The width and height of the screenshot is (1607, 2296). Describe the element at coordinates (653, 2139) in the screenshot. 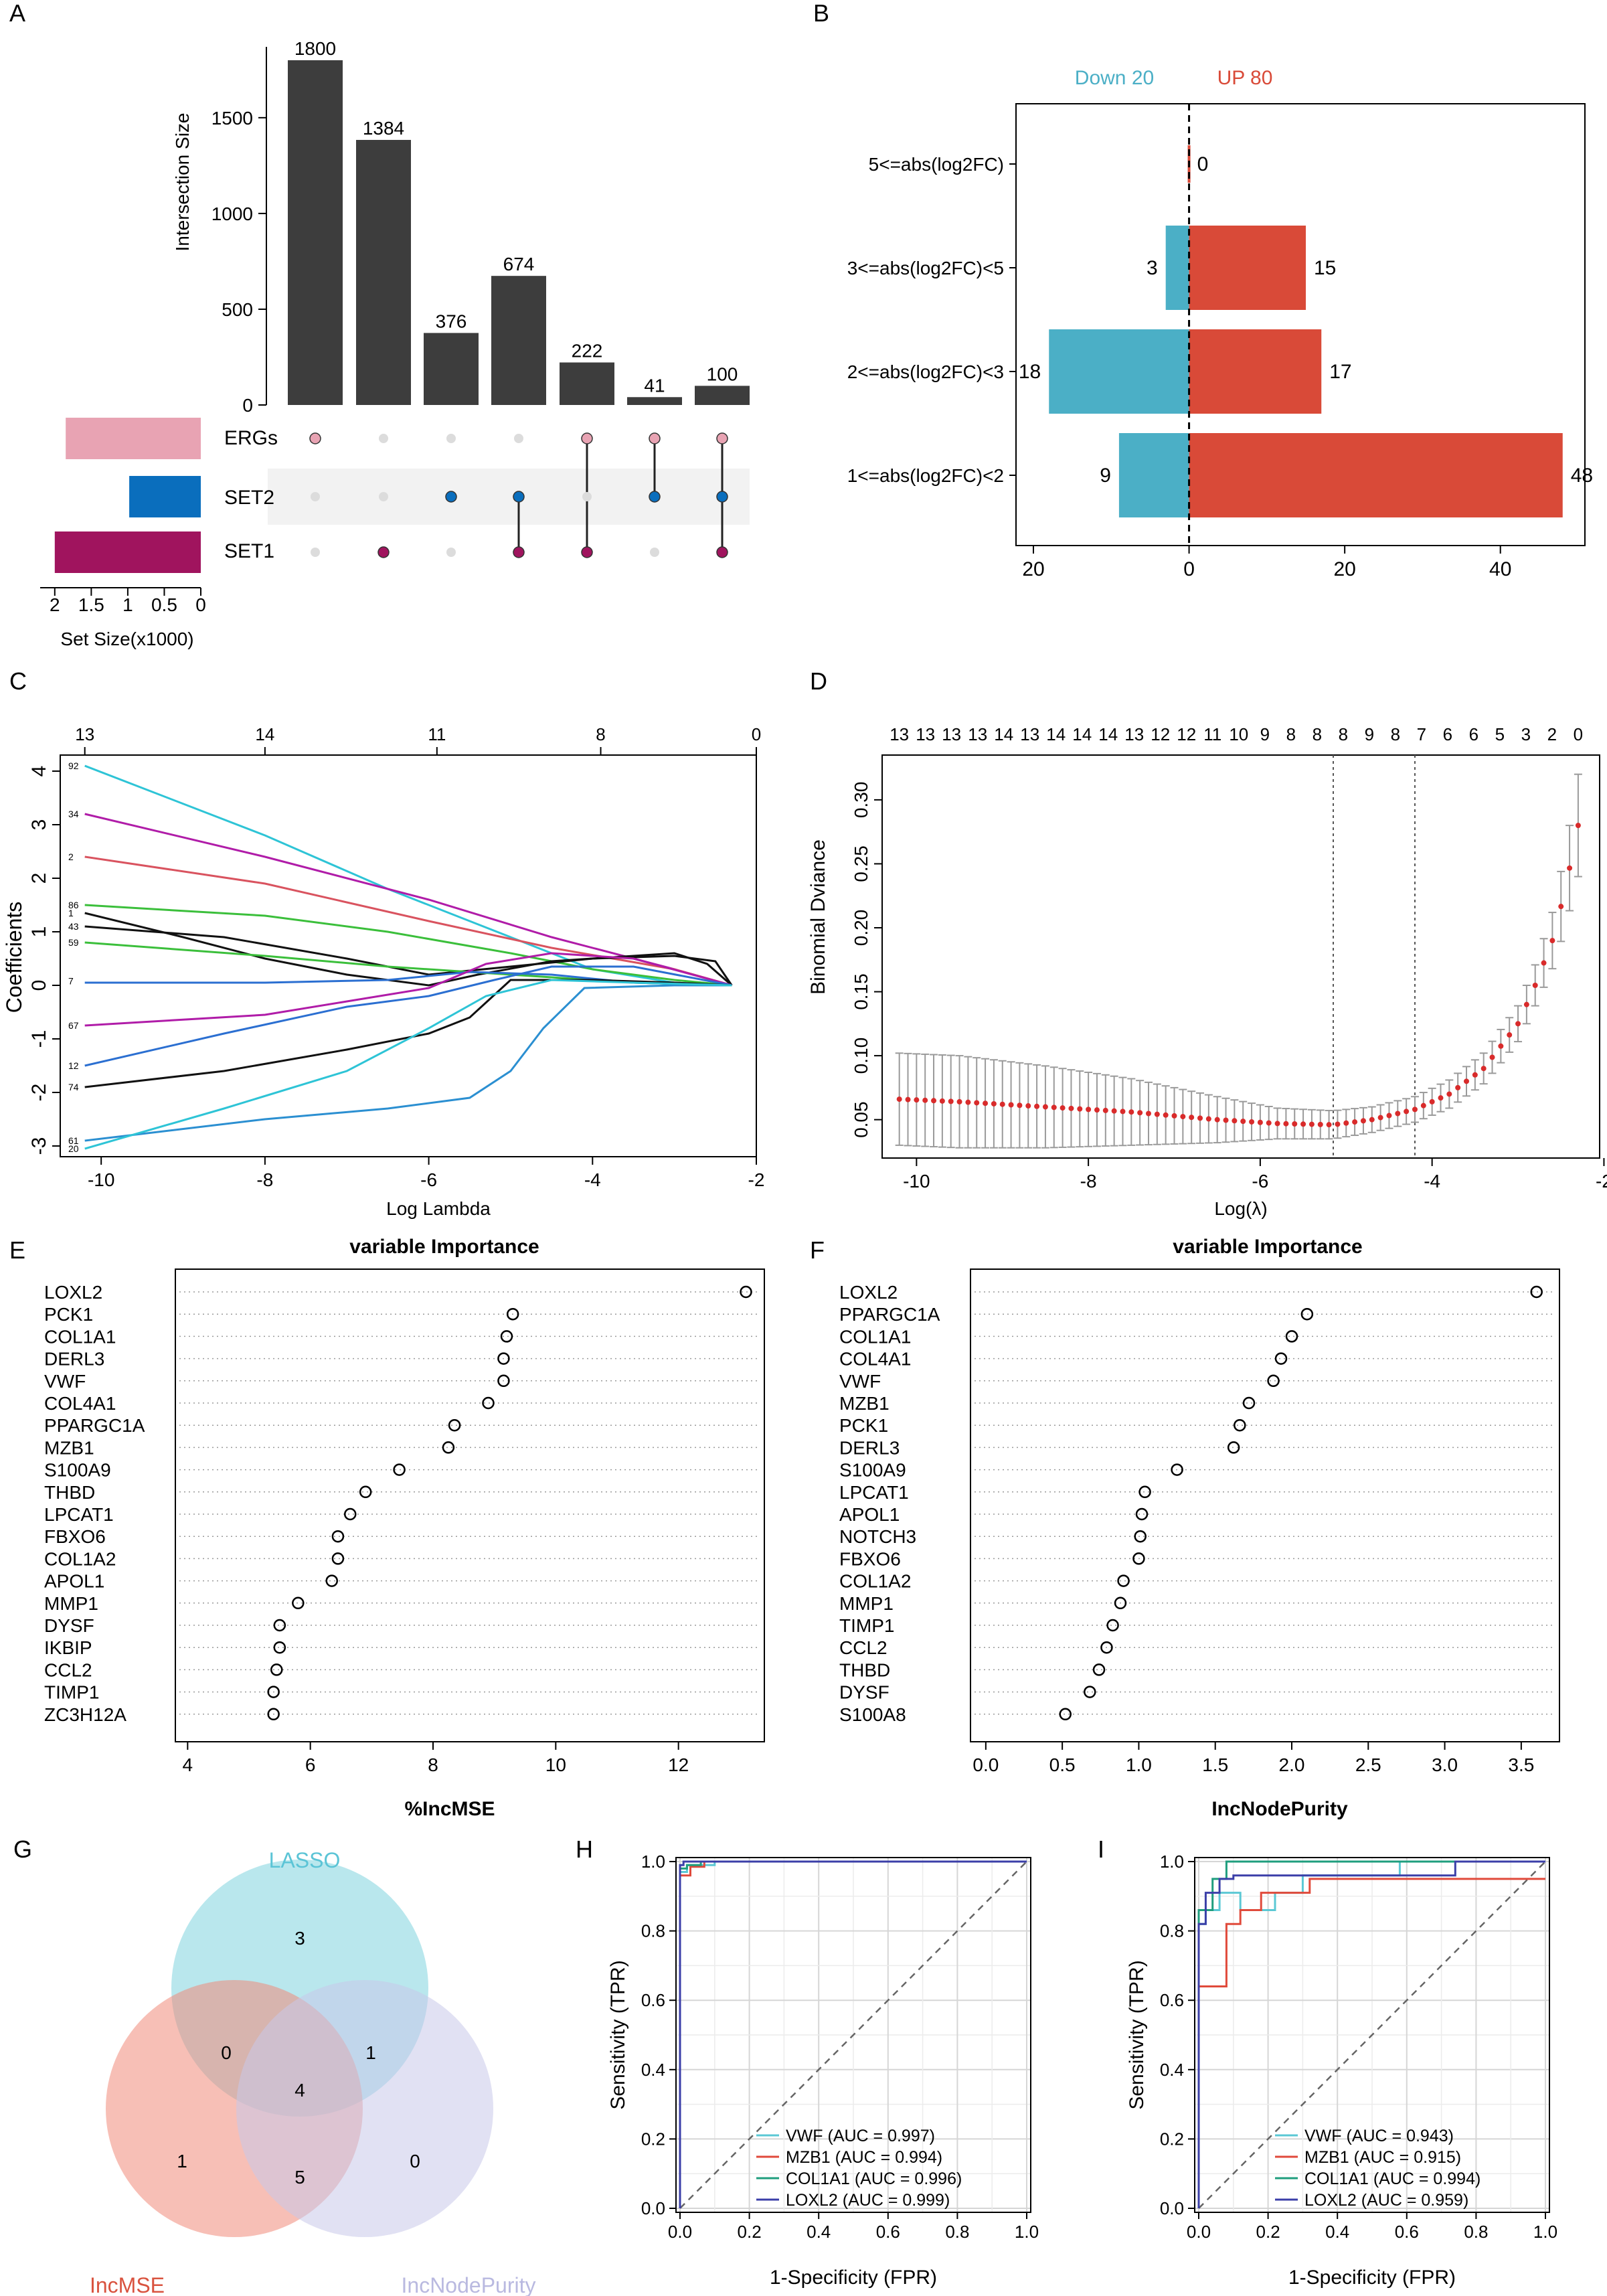

I see `roc-ytick-label: 0.2` at that location.